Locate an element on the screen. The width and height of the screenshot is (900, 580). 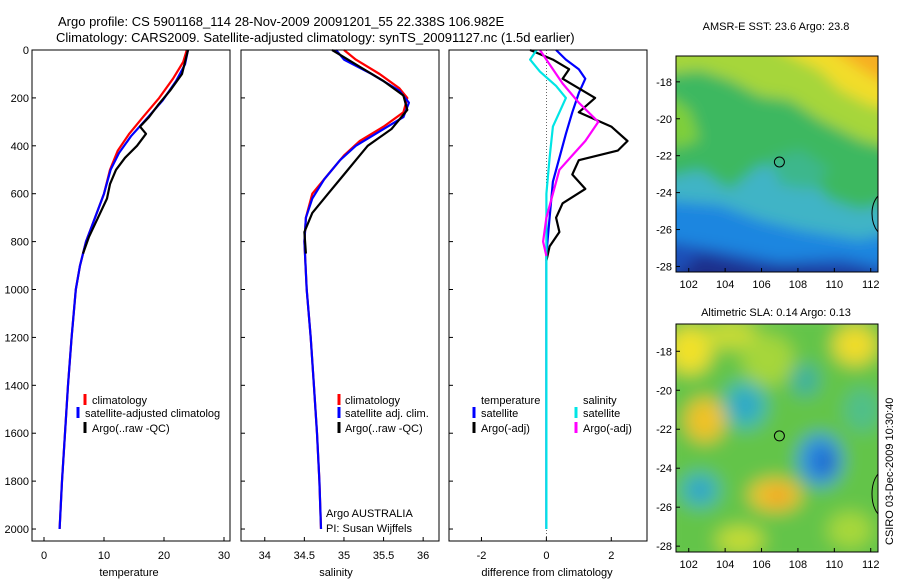
sst-map-title: AMSR-E SST: 23.6 Argo: 23.8 is located at coordinates (776, 27).